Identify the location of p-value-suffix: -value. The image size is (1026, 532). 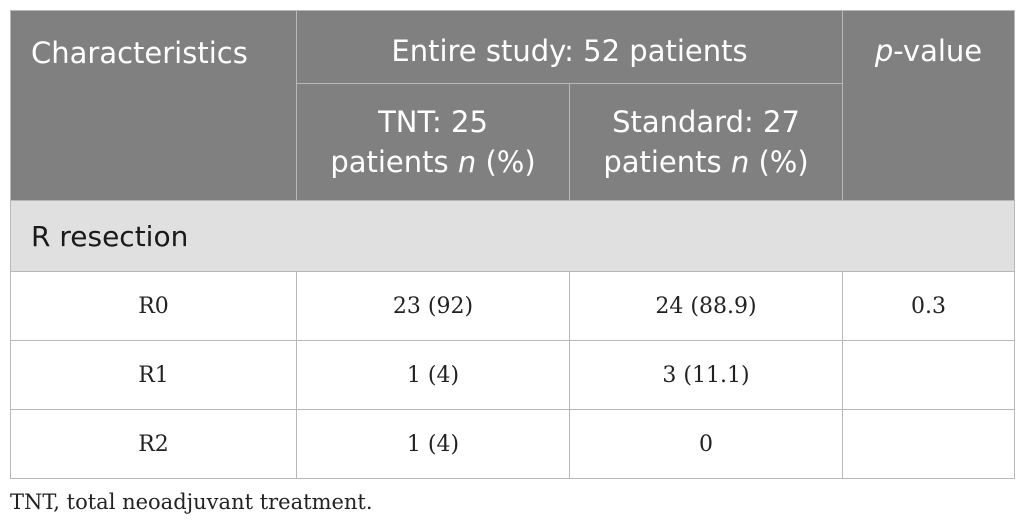
(938, 51).